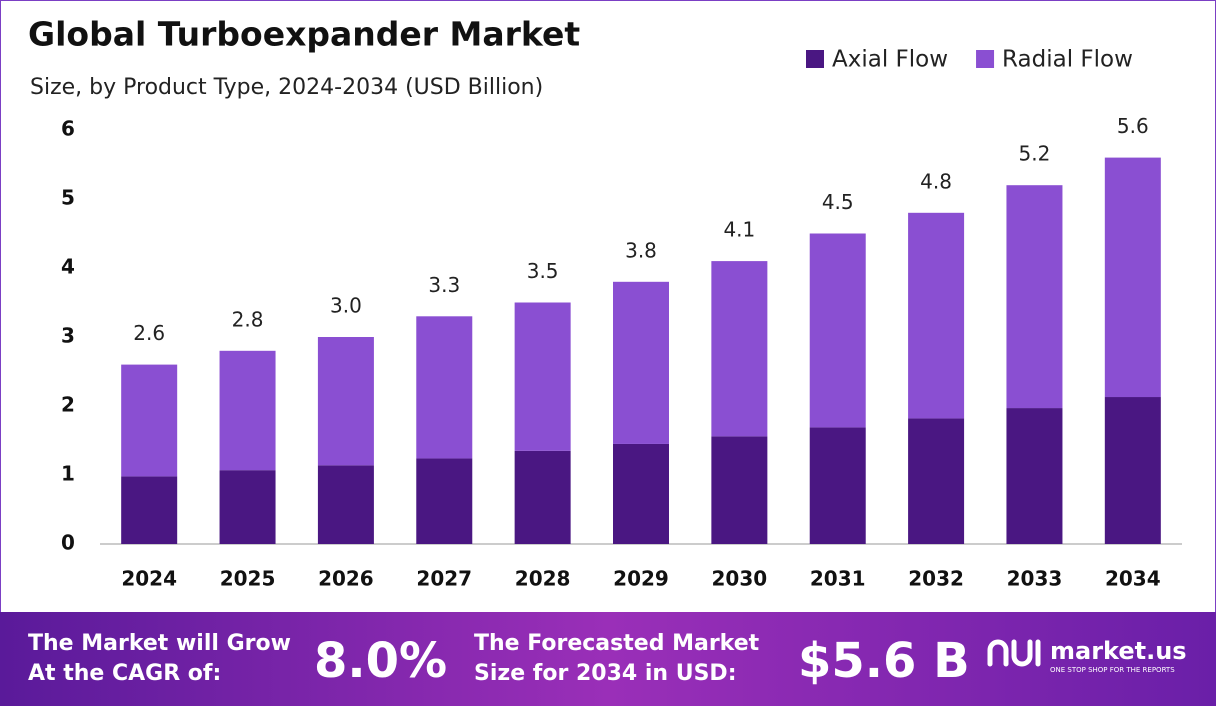  Describe the element at coordinates (1118, 651) in the screenshot. I see `brand: market.us` at that location.